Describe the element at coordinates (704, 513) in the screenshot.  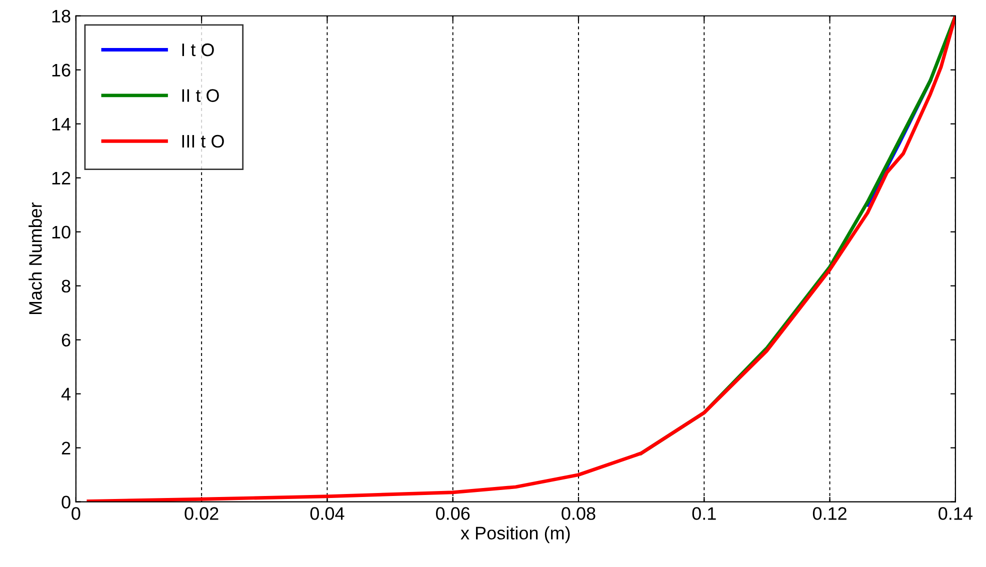
I see `x-tick-label: 0.1` at that location.